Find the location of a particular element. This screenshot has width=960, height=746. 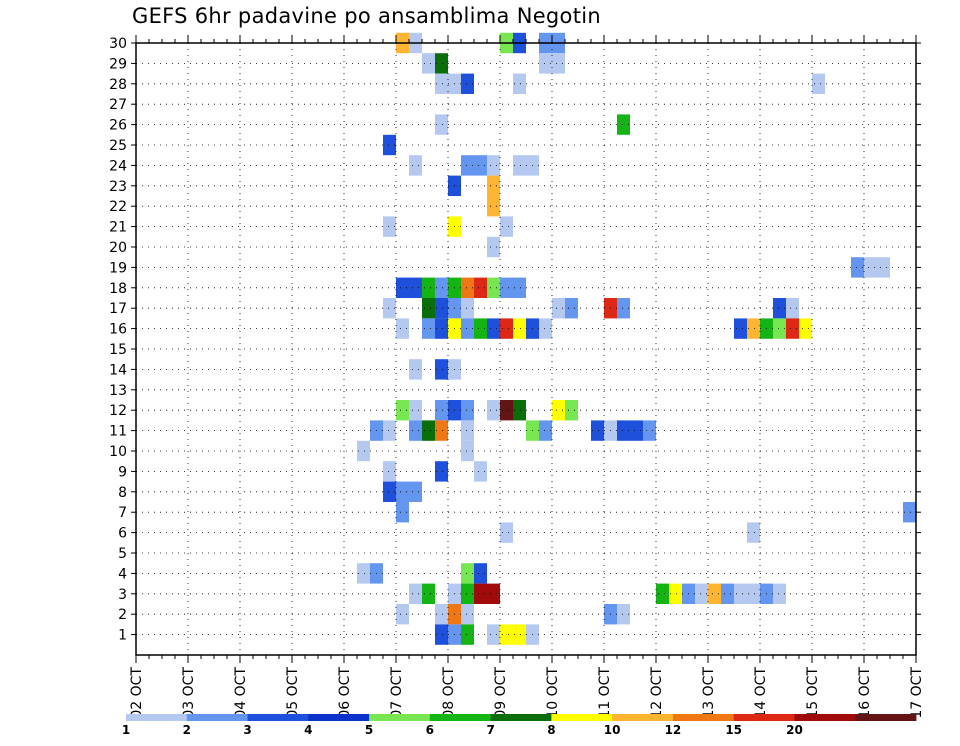

y-tick-label: 19 is located at coordinates (118, 268).